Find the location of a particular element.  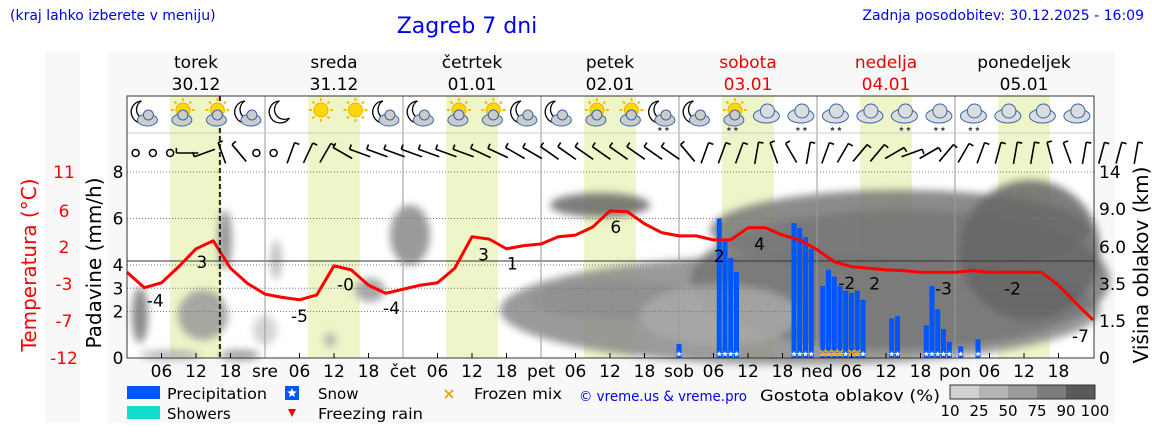

moon-cloud-icon is located at coordinates (386, 113).